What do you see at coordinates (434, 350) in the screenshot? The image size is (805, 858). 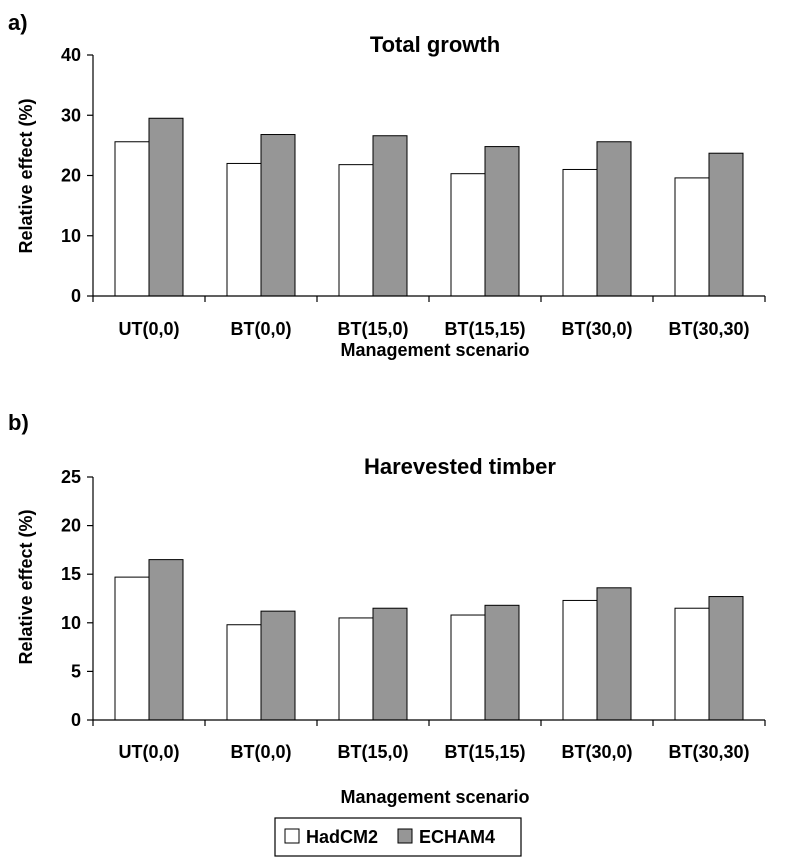 I see `panel-a-x-axis-label: Management scenario` at bounding box center [434, 350].